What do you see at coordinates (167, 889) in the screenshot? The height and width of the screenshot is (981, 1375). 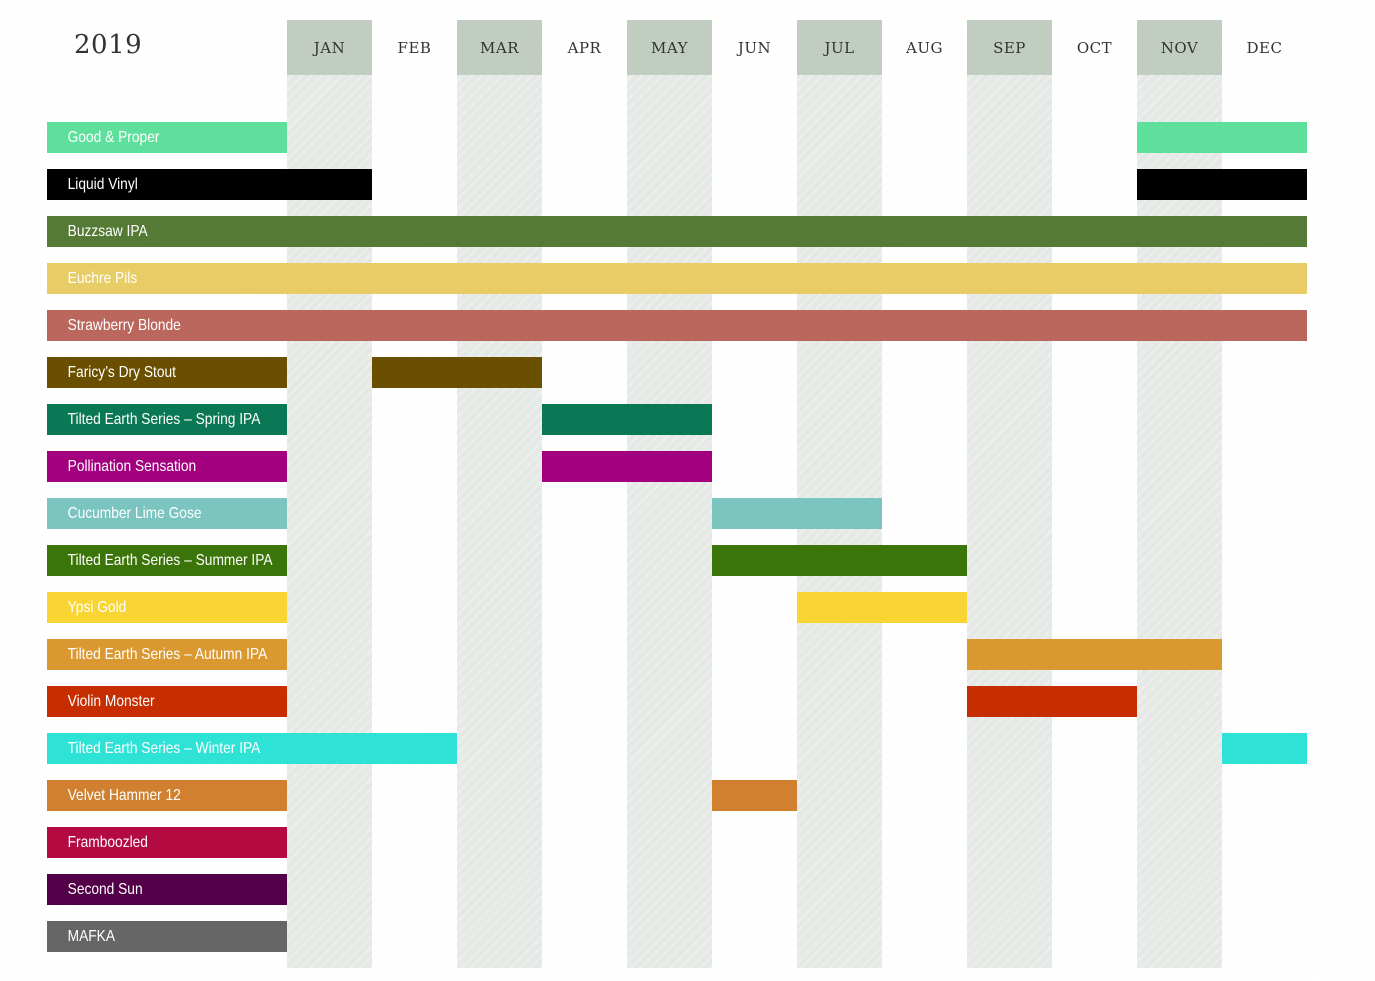 I see `beer-label-bar: Second Sun` at bounding box center [167, 889].